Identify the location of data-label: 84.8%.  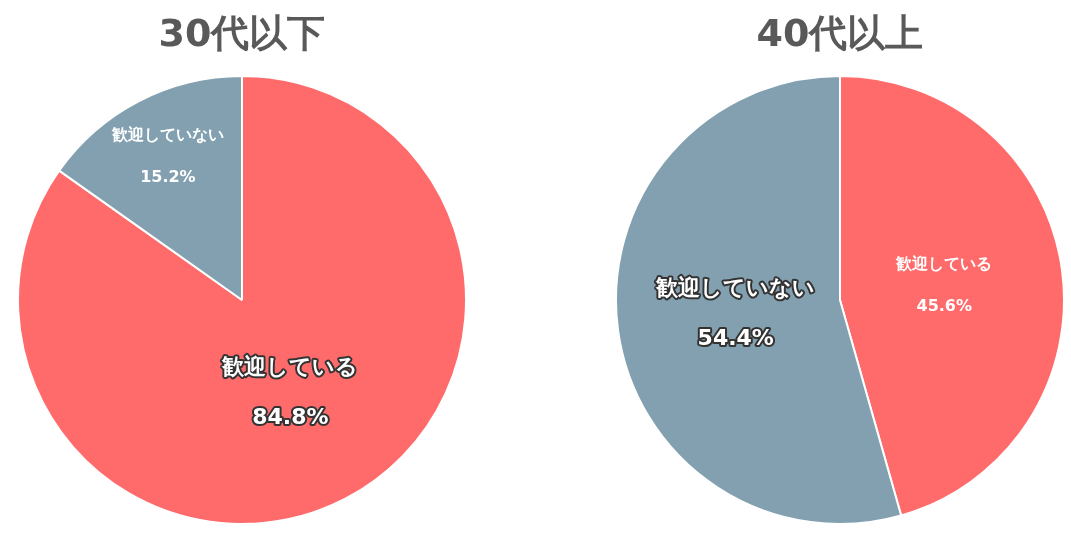
(290, 417).